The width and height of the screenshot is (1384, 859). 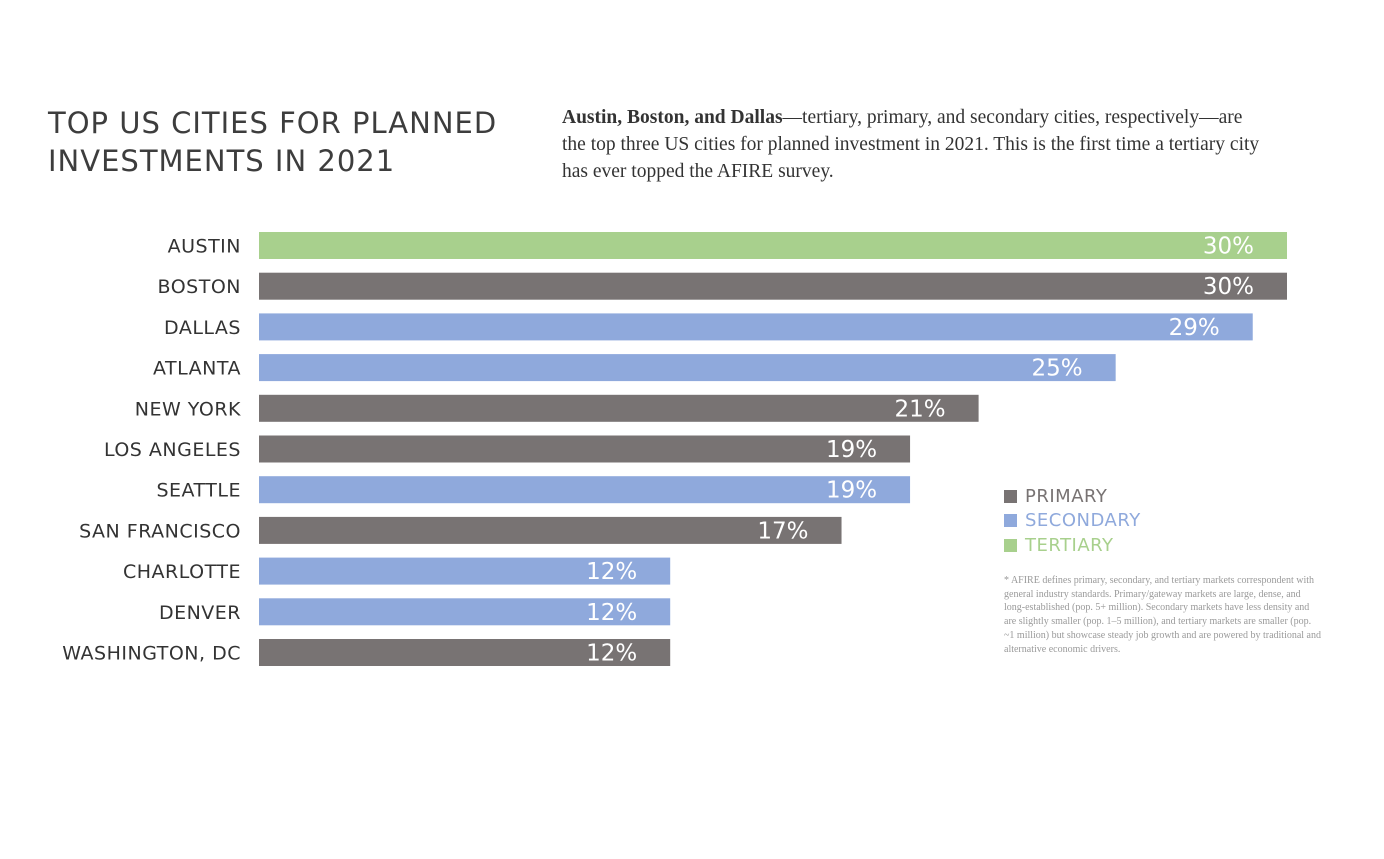 What do you see at coordinates (188, 409) in the screenshot?
I see `category-label: NEW YORK` at bounding box center [188, 409].